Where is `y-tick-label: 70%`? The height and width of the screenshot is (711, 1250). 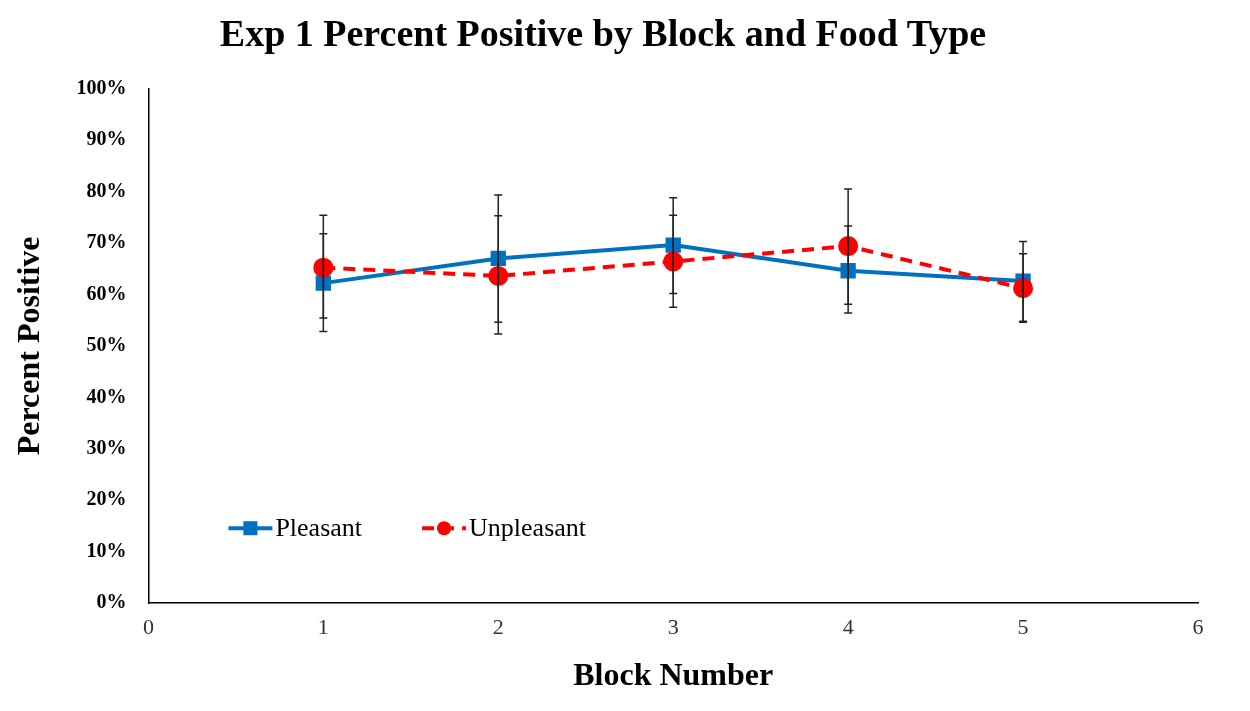 y-tick-label: 70% is located at coordinates (106, 241).